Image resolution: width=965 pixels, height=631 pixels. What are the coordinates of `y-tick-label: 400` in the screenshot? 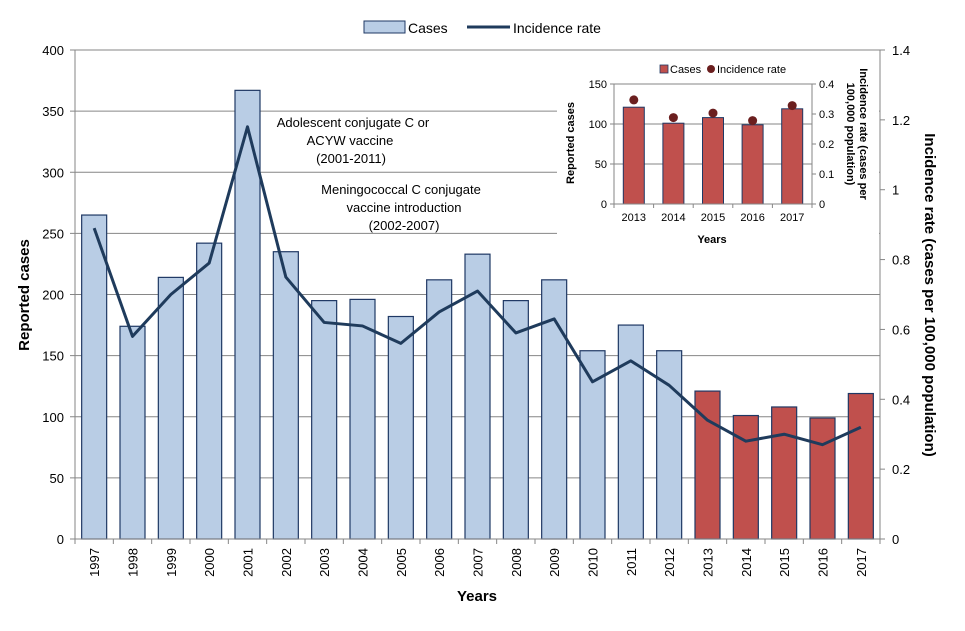 It's located at (53, 50).